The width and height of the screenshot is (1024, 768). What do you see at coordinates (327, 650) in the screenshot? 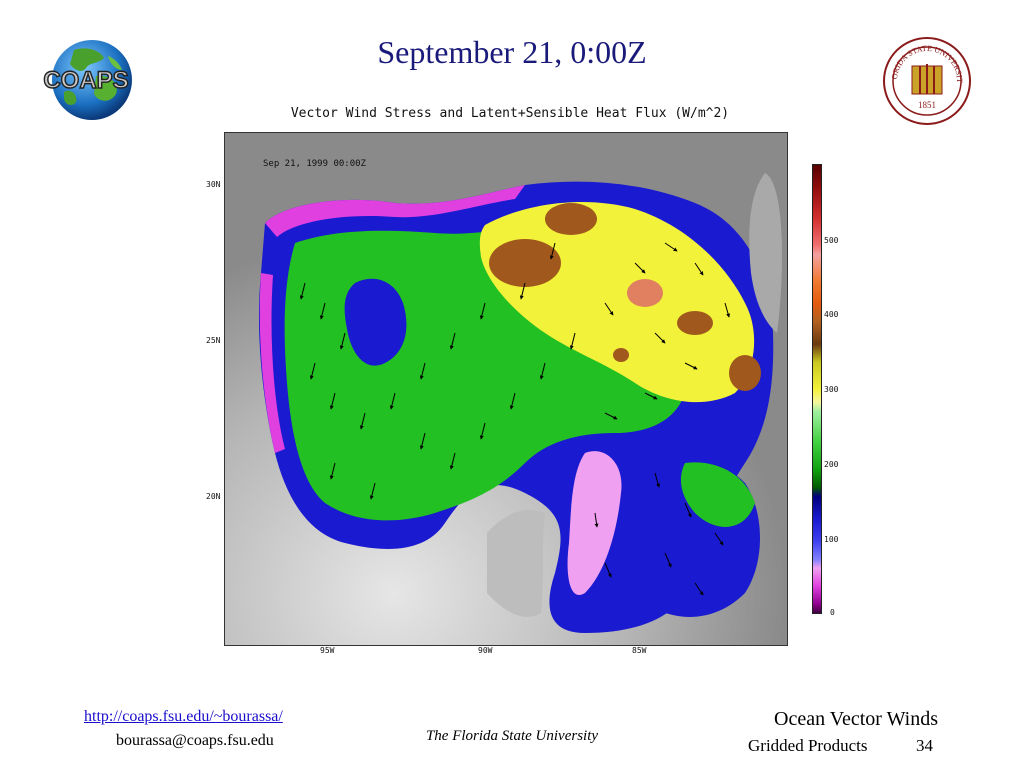
I see `lon-label-95w: 95W` at bounding box center [327, 650].